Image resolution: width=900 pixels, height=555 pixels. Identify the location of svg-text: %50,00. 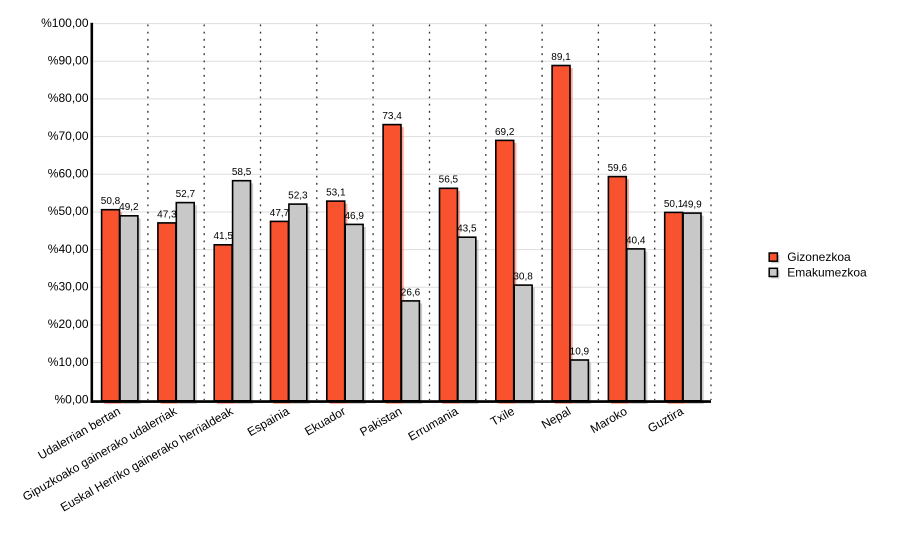
(68, 211).